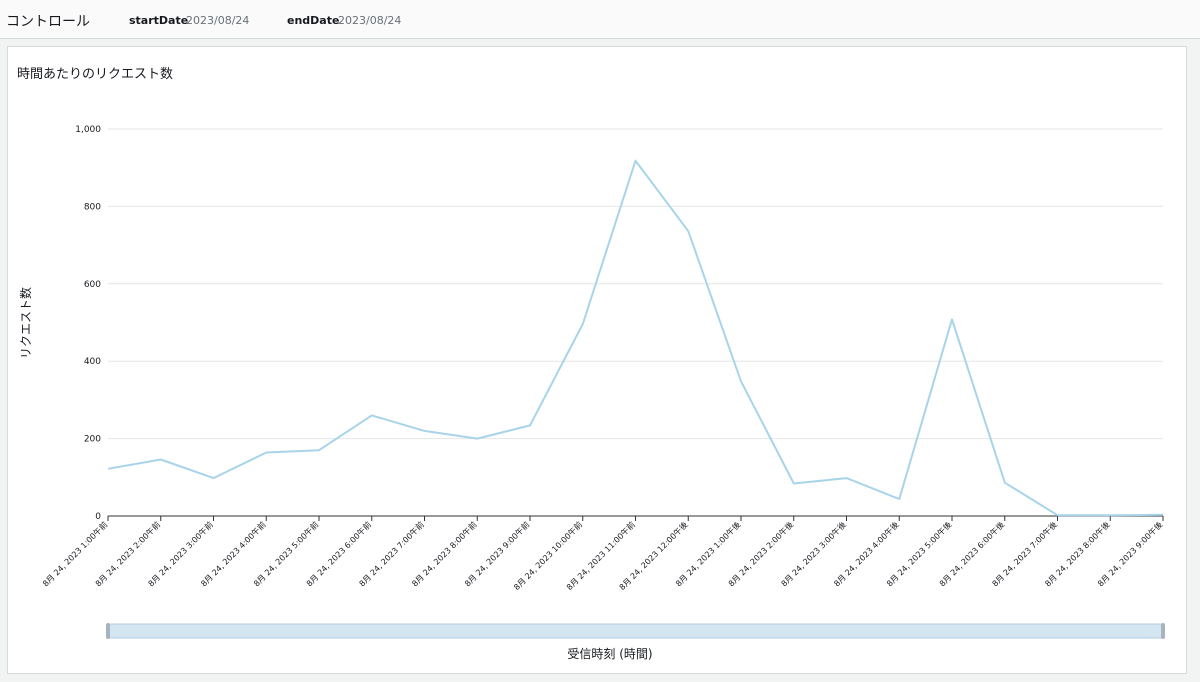  Describe the element at coordinates (88, 323) in the screenshot. I see `y-axis-ticks: 0 200 400 600 800 1,000` at that location.